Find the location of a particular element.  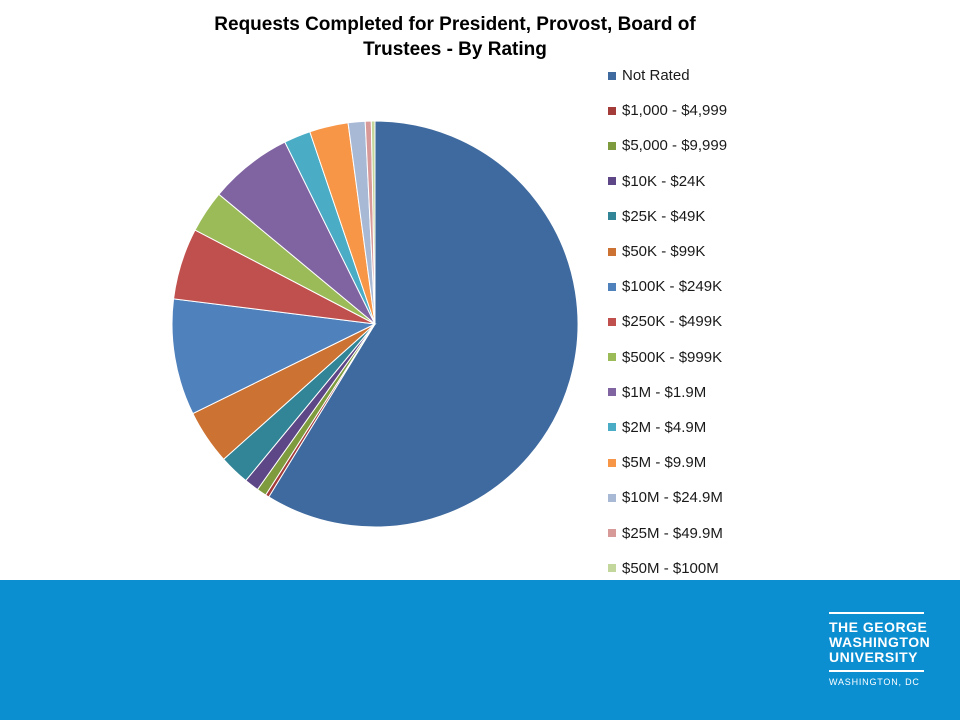

logo-bottom-rule is located at coordinates (876, 671).